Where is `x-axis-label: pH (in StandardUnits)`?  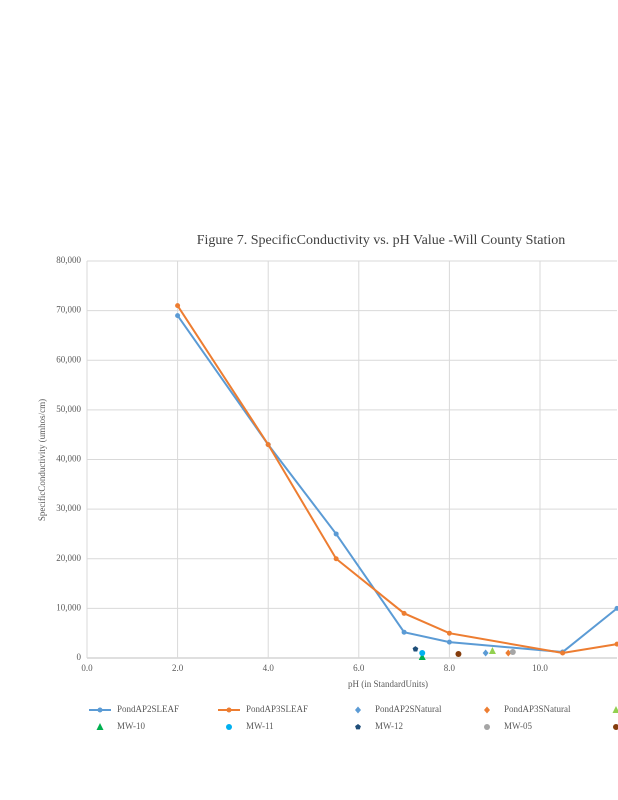 x-axis-label: pH (in StandardUnits) is located at coordinates (388, 684).